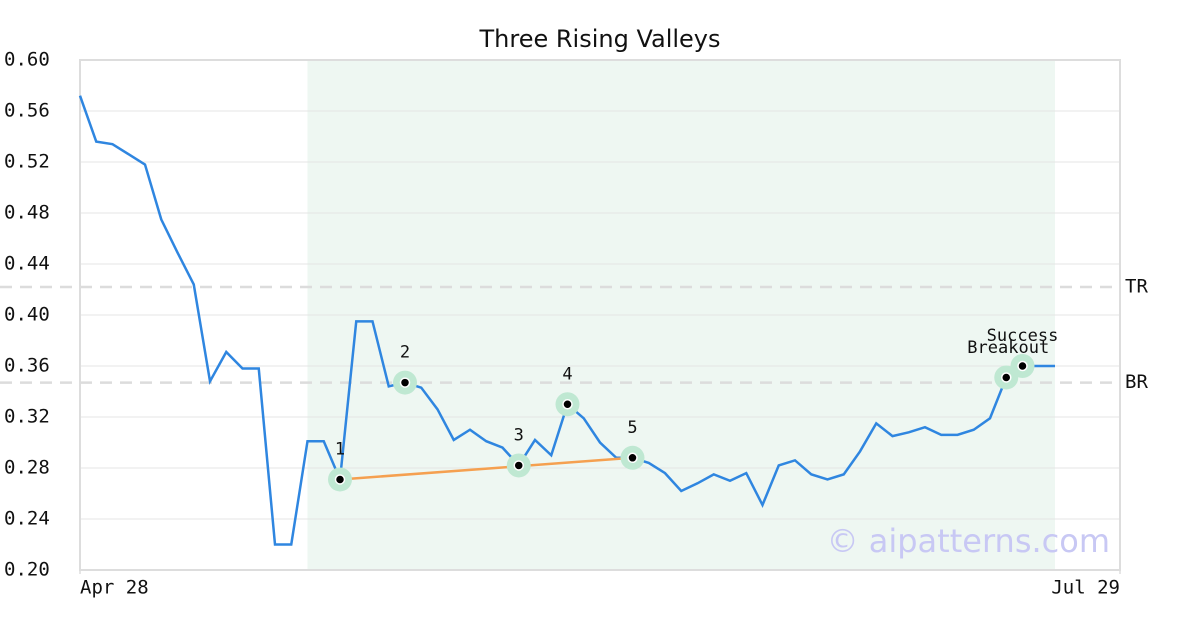 The height and width of the screenshot is (630, 1200). Describe the element at coordinates (599, 39) in the screenshot. I see `chart-title: Three Rising Valleys` at that location.